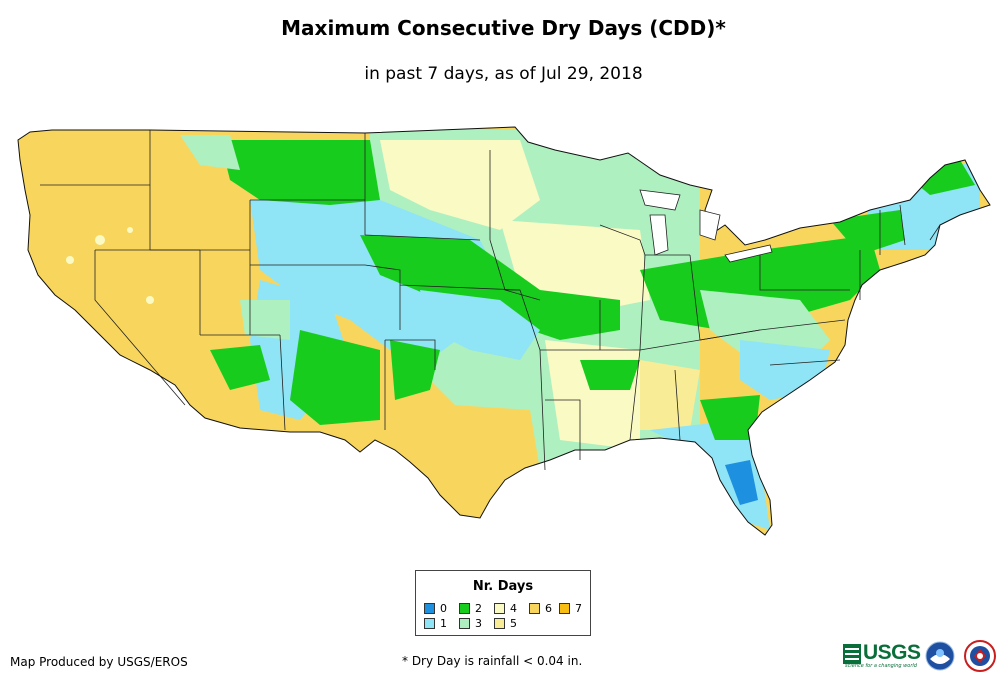  What do you see at coordinates (980, 656) in the screenshot?
I see `nws-logo` at bounding box center [980, 656].